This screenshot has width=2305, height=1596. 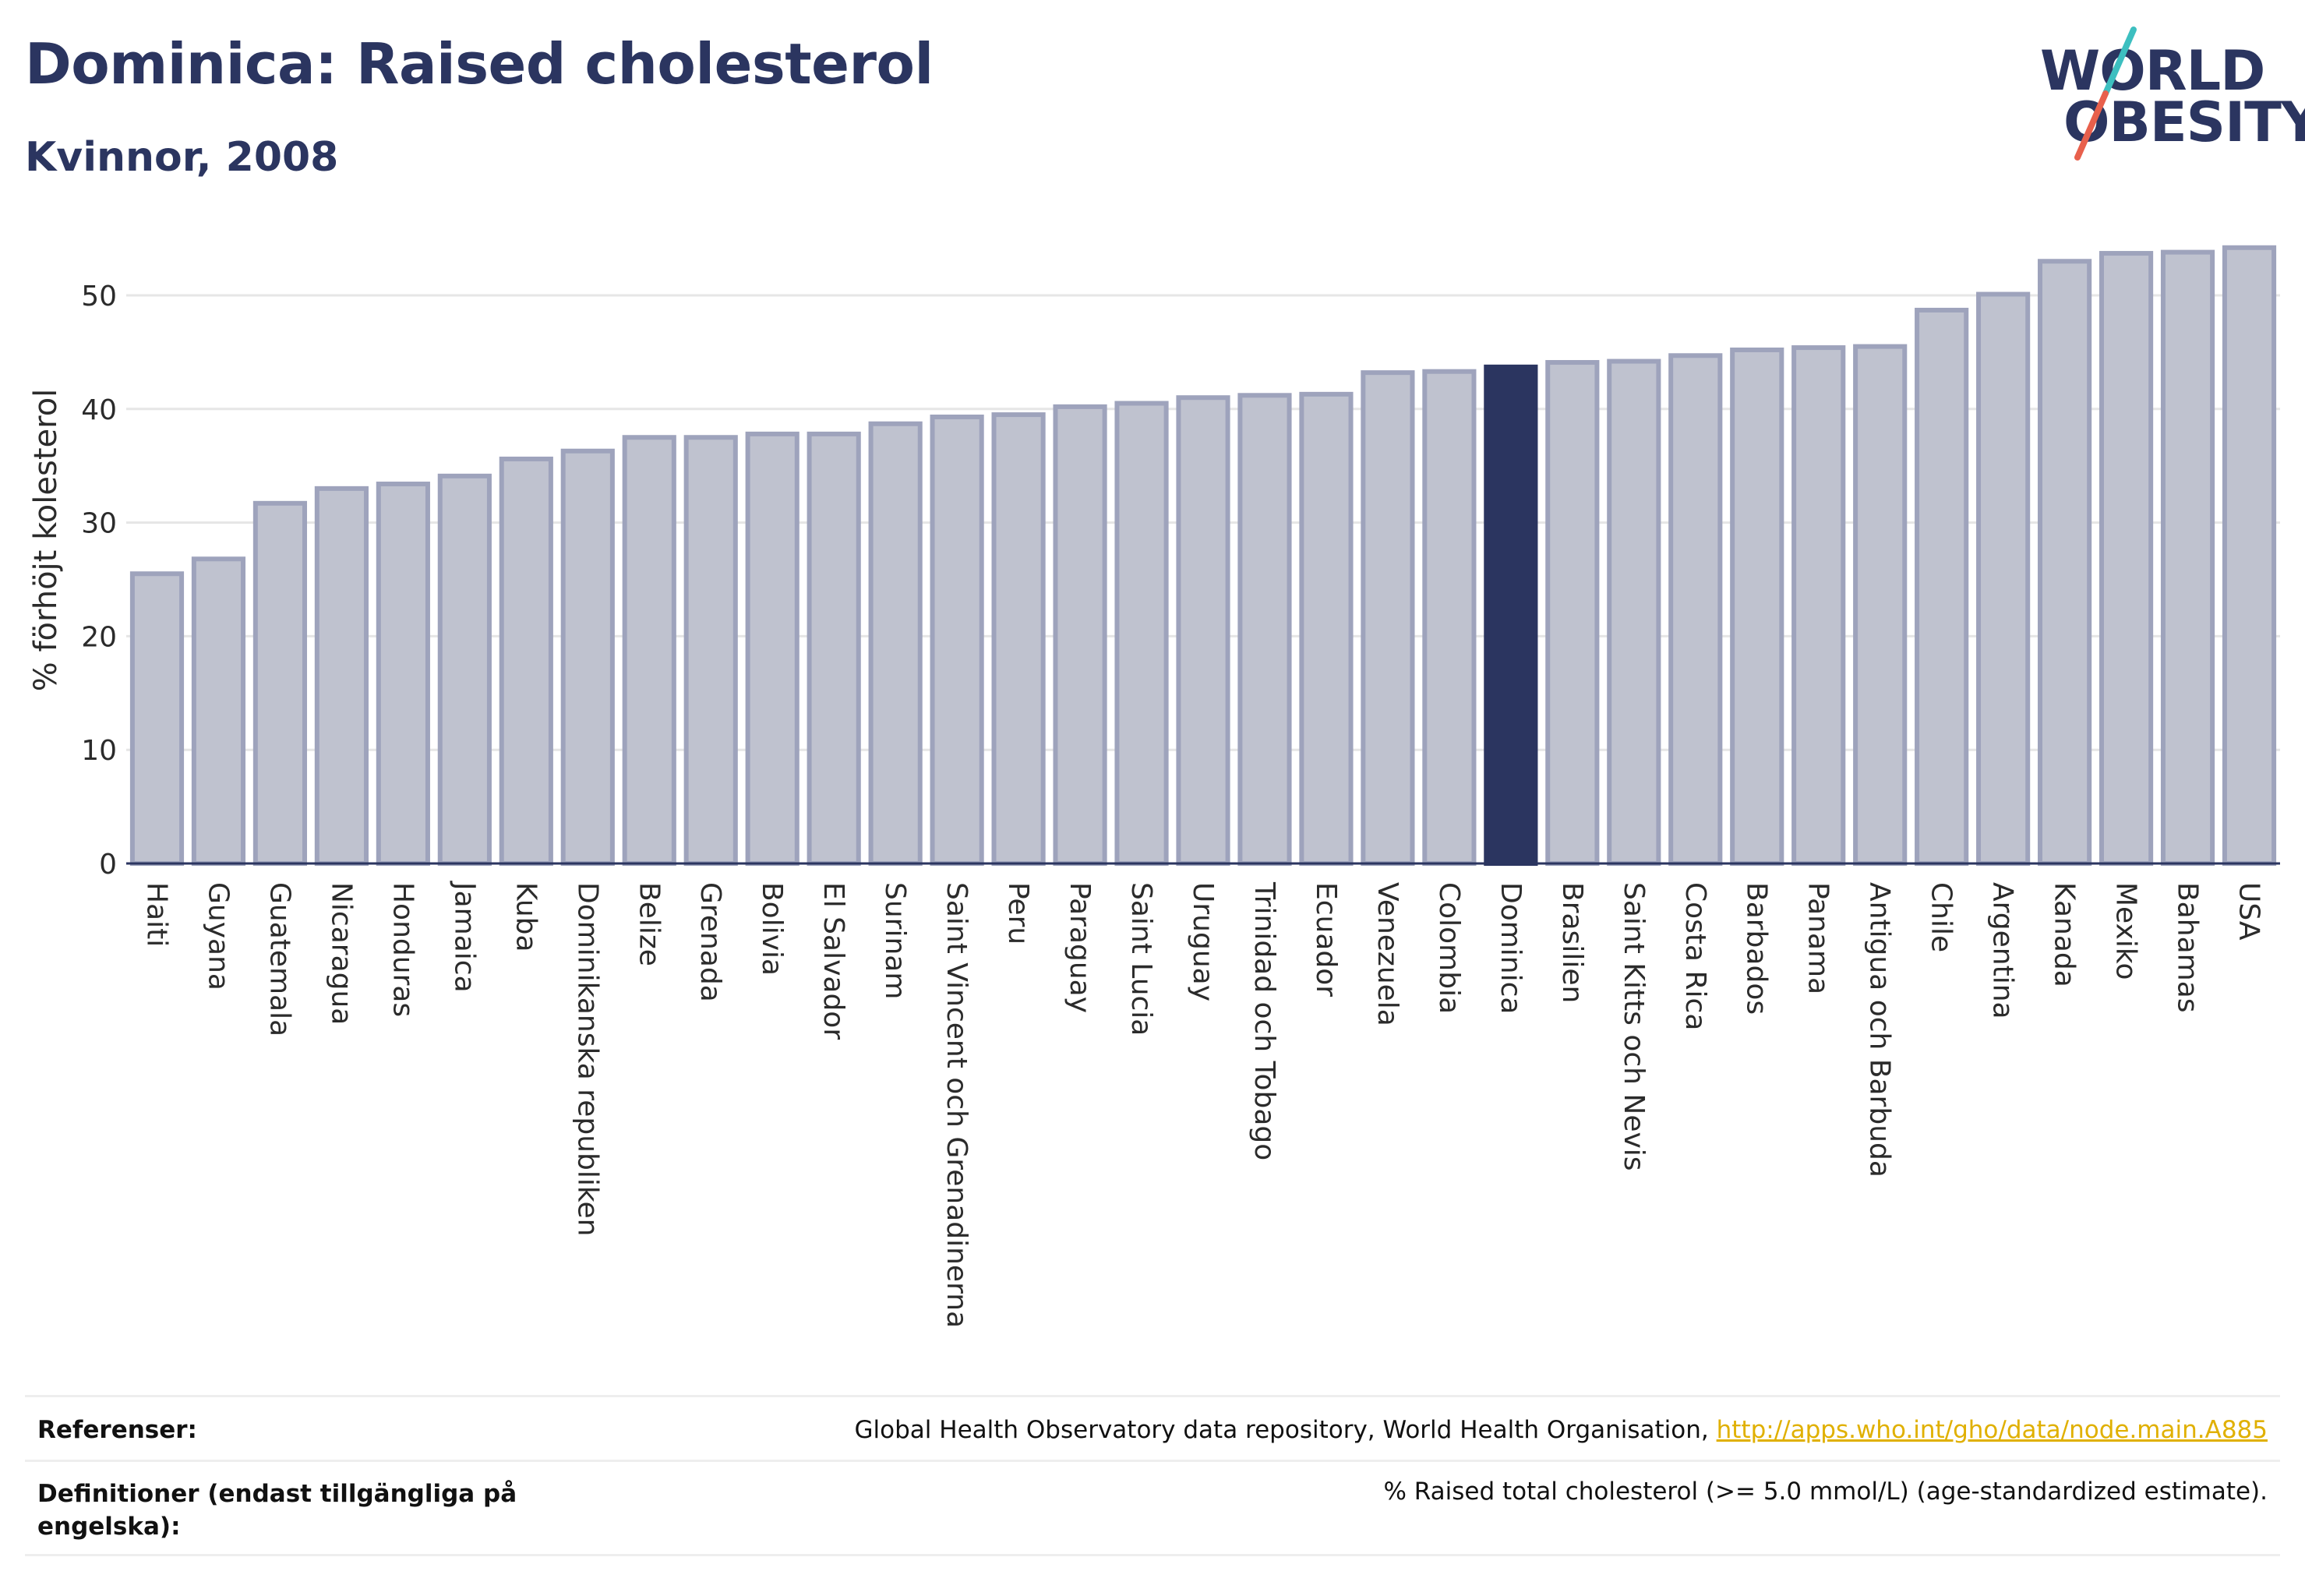 I want to click on chart-subtitle: Kvinnor, 2008, so click(x=182, y=157).